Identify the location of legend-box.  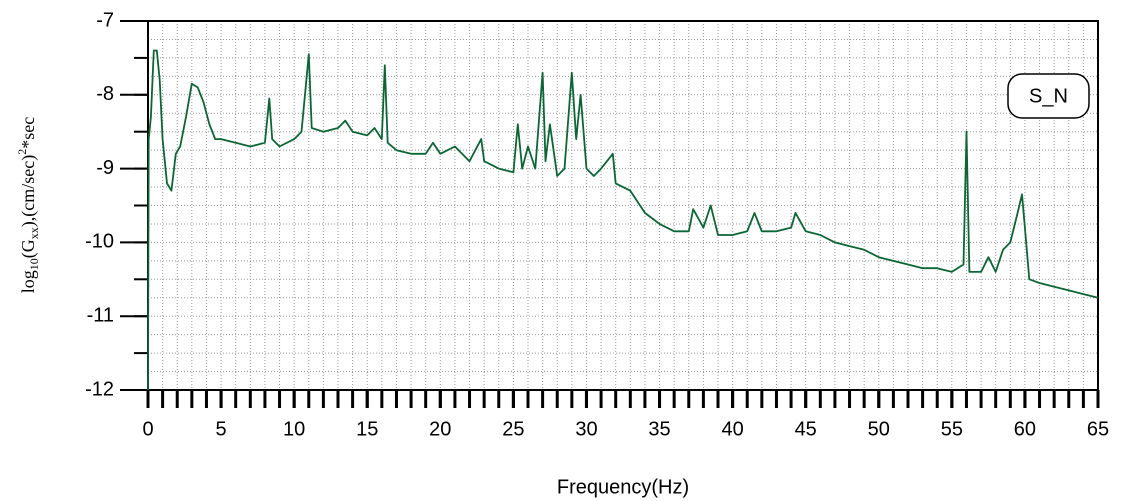
(1048, 96).